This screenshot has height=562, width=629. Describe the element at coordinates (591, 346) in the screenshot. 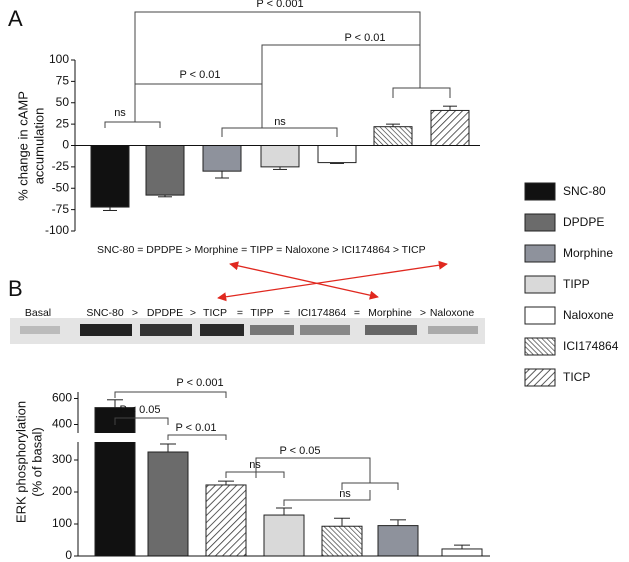

I see `legend-label: ICI174864` at that location.